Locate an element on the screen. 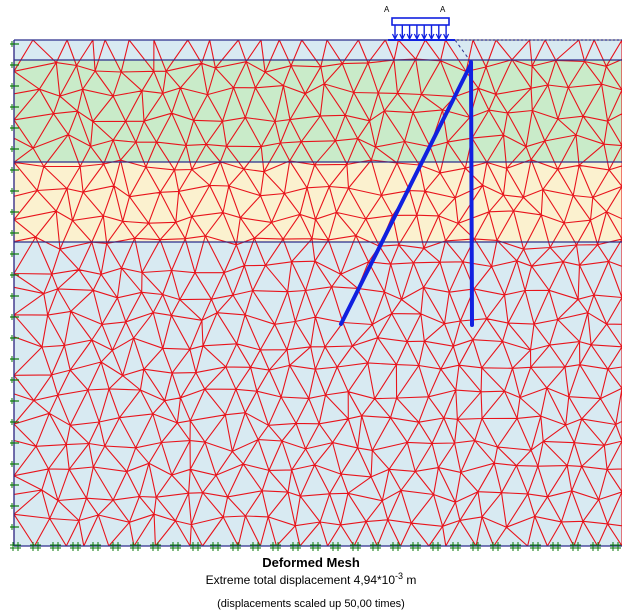 This screenshot has height=613, width=622. extreme-displacement: Extreme total displacement 4,94*10-3 m is located at coordinates (311, 579).